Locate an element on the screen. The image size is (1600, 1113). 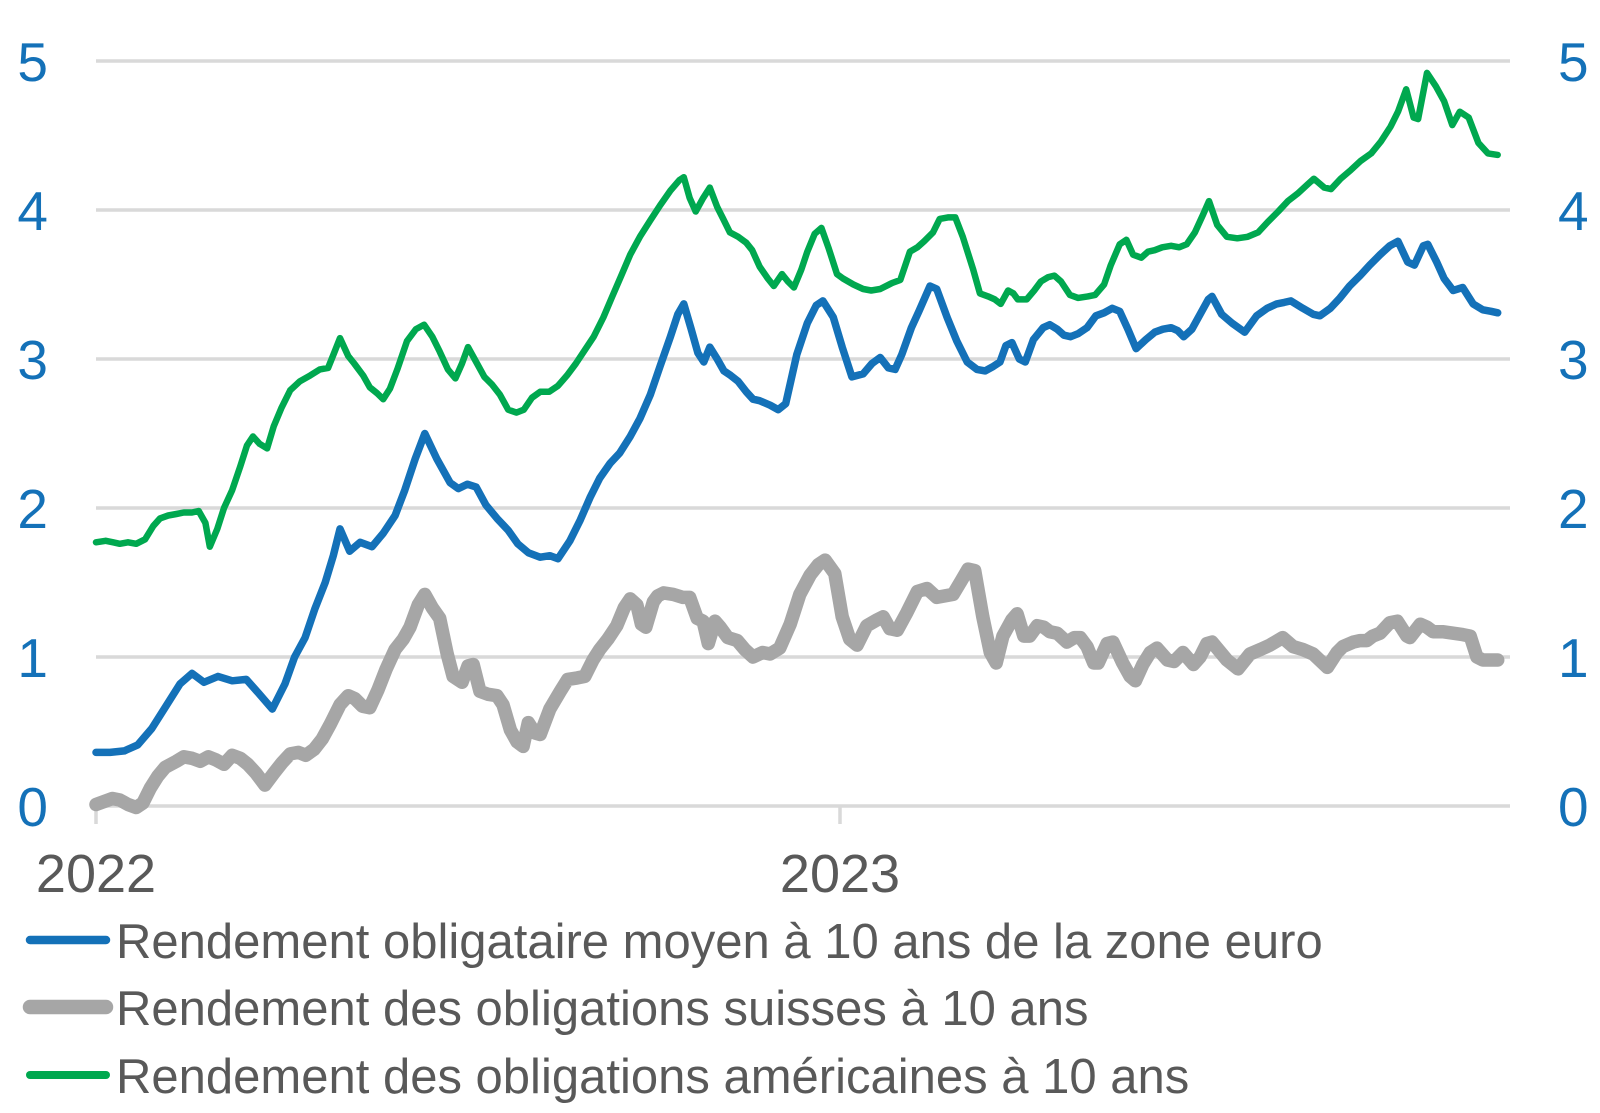
y-tick-label-right-1: 1 is located at coordinates (1573, 658).